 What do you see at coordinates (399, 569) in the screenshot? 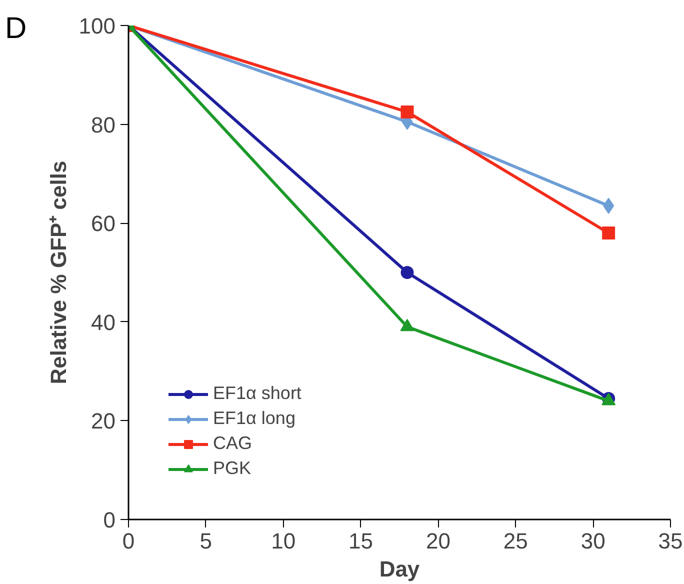
I see `x-axis-title: Day` at bounding box center [399, 569].